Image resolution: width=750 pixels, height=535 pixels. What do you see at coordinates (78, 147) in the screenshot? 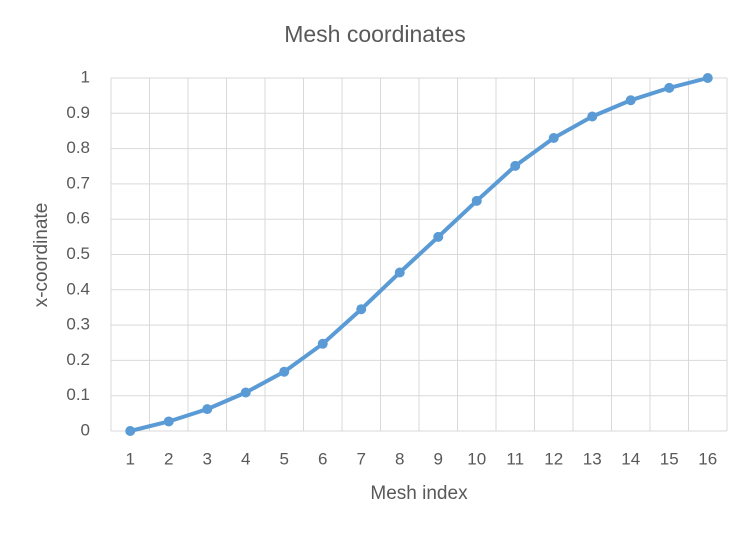
I see `y-tick-label: 0.8` at bounding box center [78, 147].